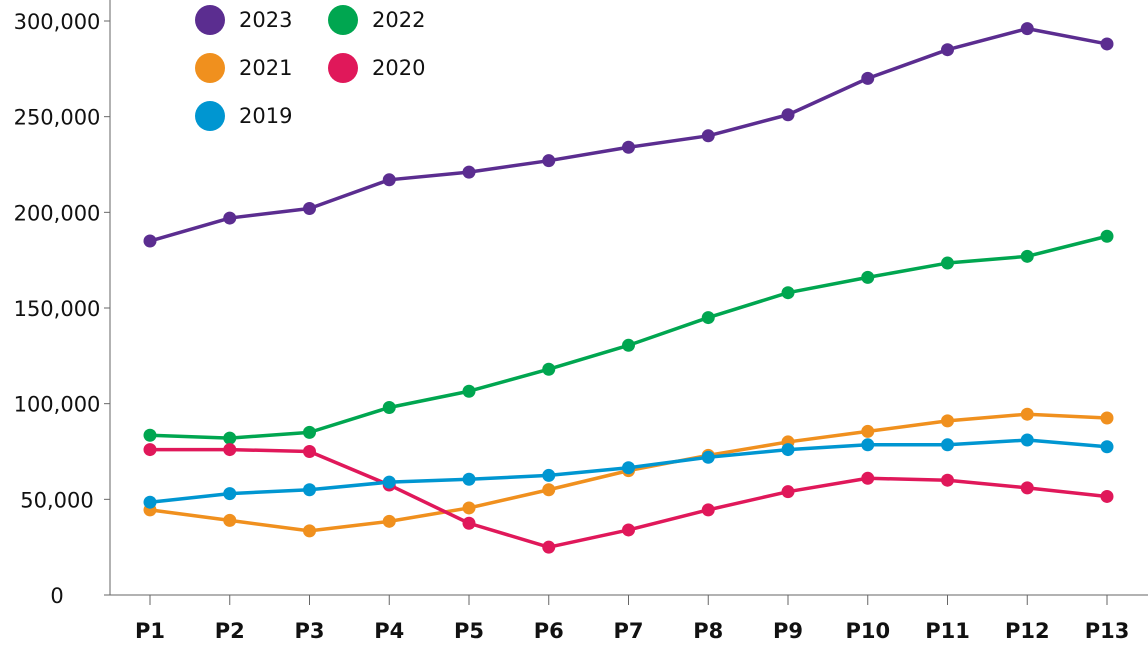  Describe the element at coordinates (57, 405) in the screenshot. I see `y-tick-label: 100,000` at that location.